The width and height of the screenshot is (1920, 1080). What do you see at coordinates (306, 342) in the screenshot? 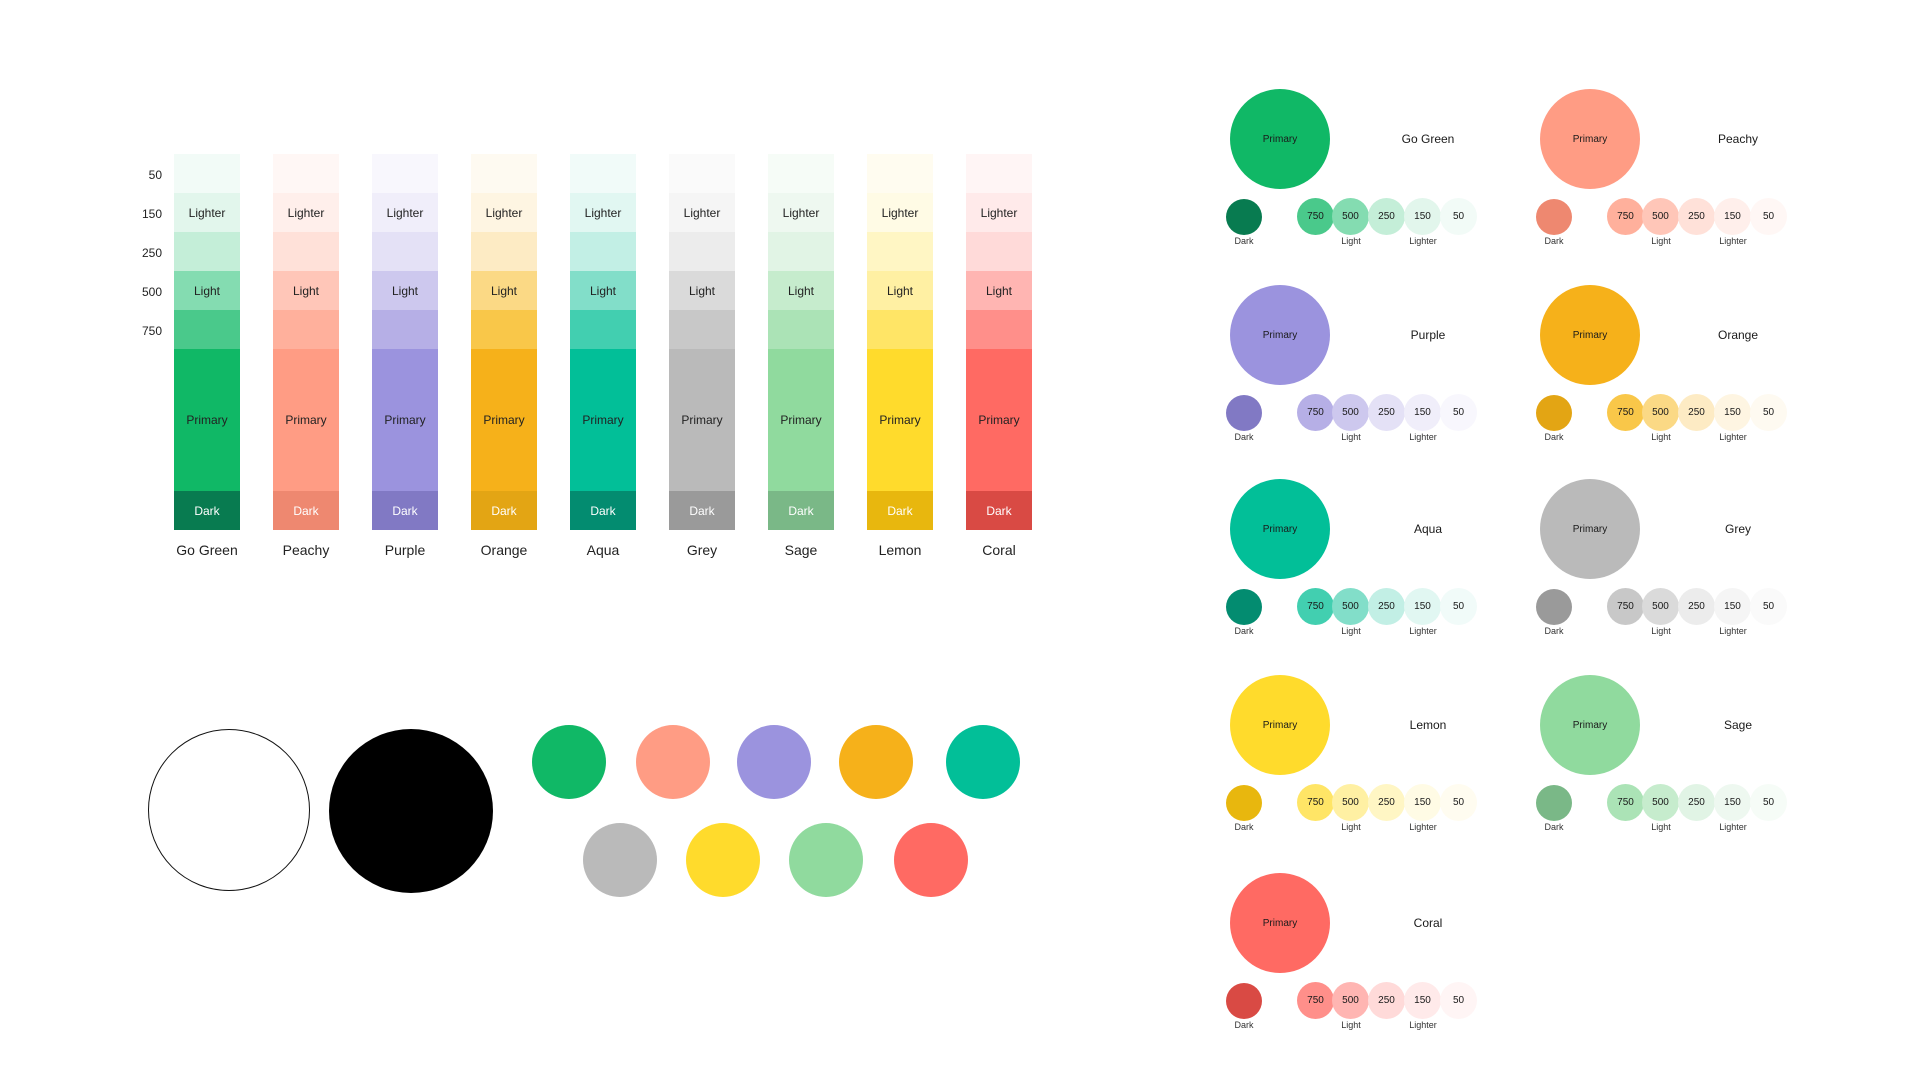
I see `palette-column-peachy: Lighter Light Primary Dark` at bounding box center [306, 342].